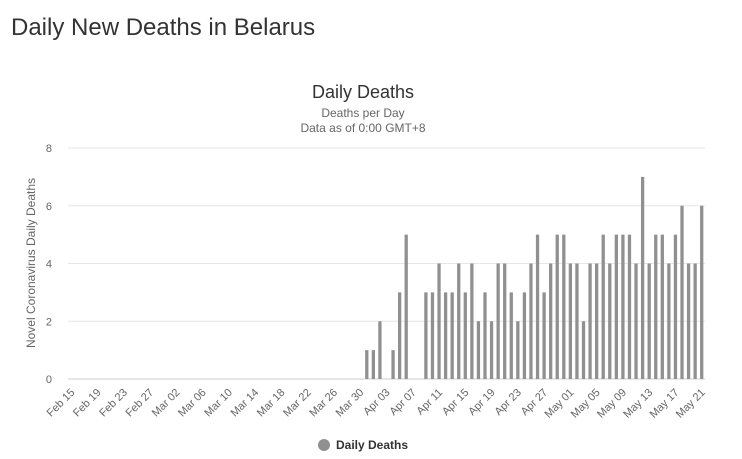  What do you see at coordinates (402, 402) in the screenshot?
I see `x-tick-label: Apr 07` at bounding box center [402, 402].